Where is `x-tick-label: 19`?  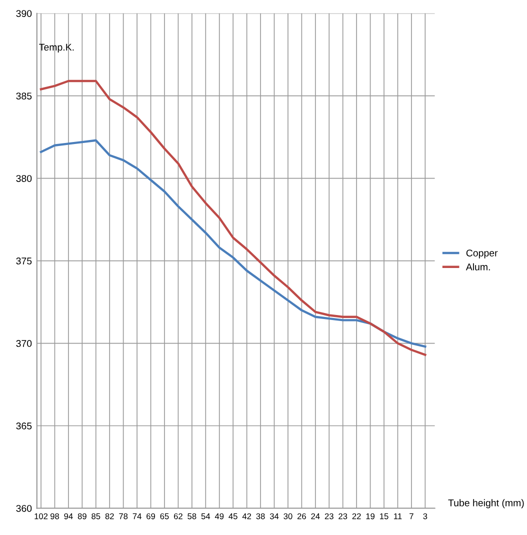 x-tick-label: 19 is located at coordinates (370, 516).